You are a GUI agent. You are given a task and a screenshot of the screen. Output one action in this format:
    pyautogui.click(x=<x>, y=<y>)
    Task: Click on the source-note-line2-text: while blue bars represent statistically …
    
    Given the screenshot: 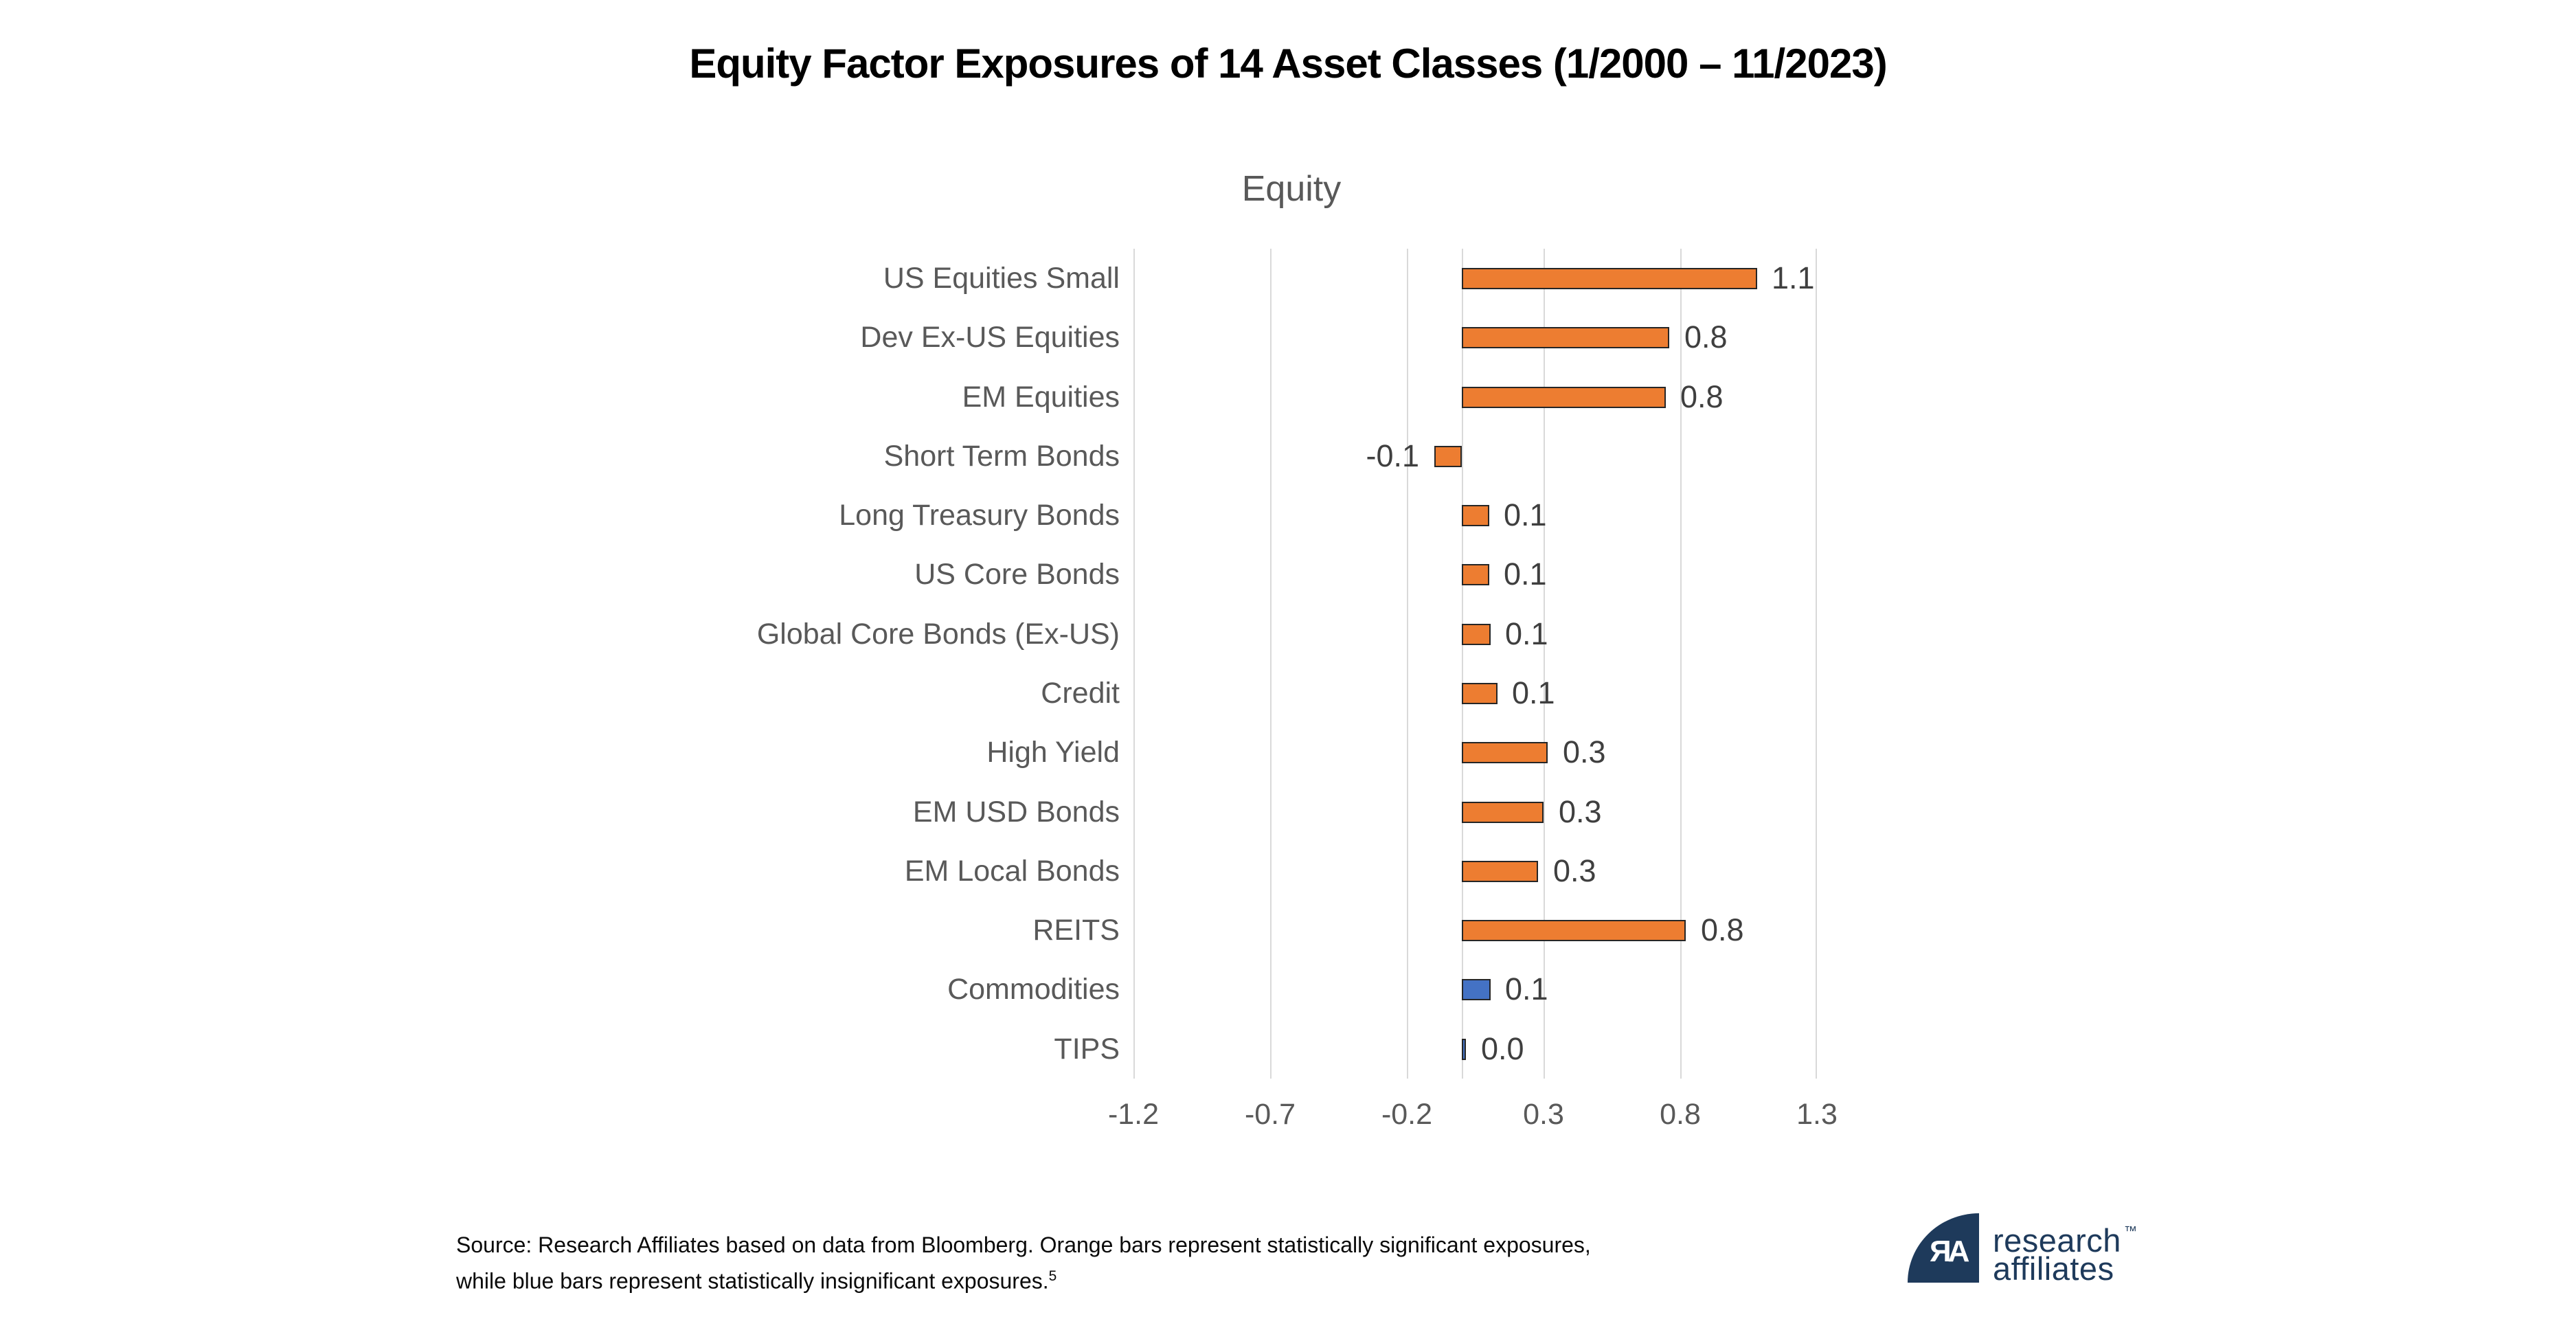 What is the action you would take?
    pyautogui.click(x=752, y=1281)
    